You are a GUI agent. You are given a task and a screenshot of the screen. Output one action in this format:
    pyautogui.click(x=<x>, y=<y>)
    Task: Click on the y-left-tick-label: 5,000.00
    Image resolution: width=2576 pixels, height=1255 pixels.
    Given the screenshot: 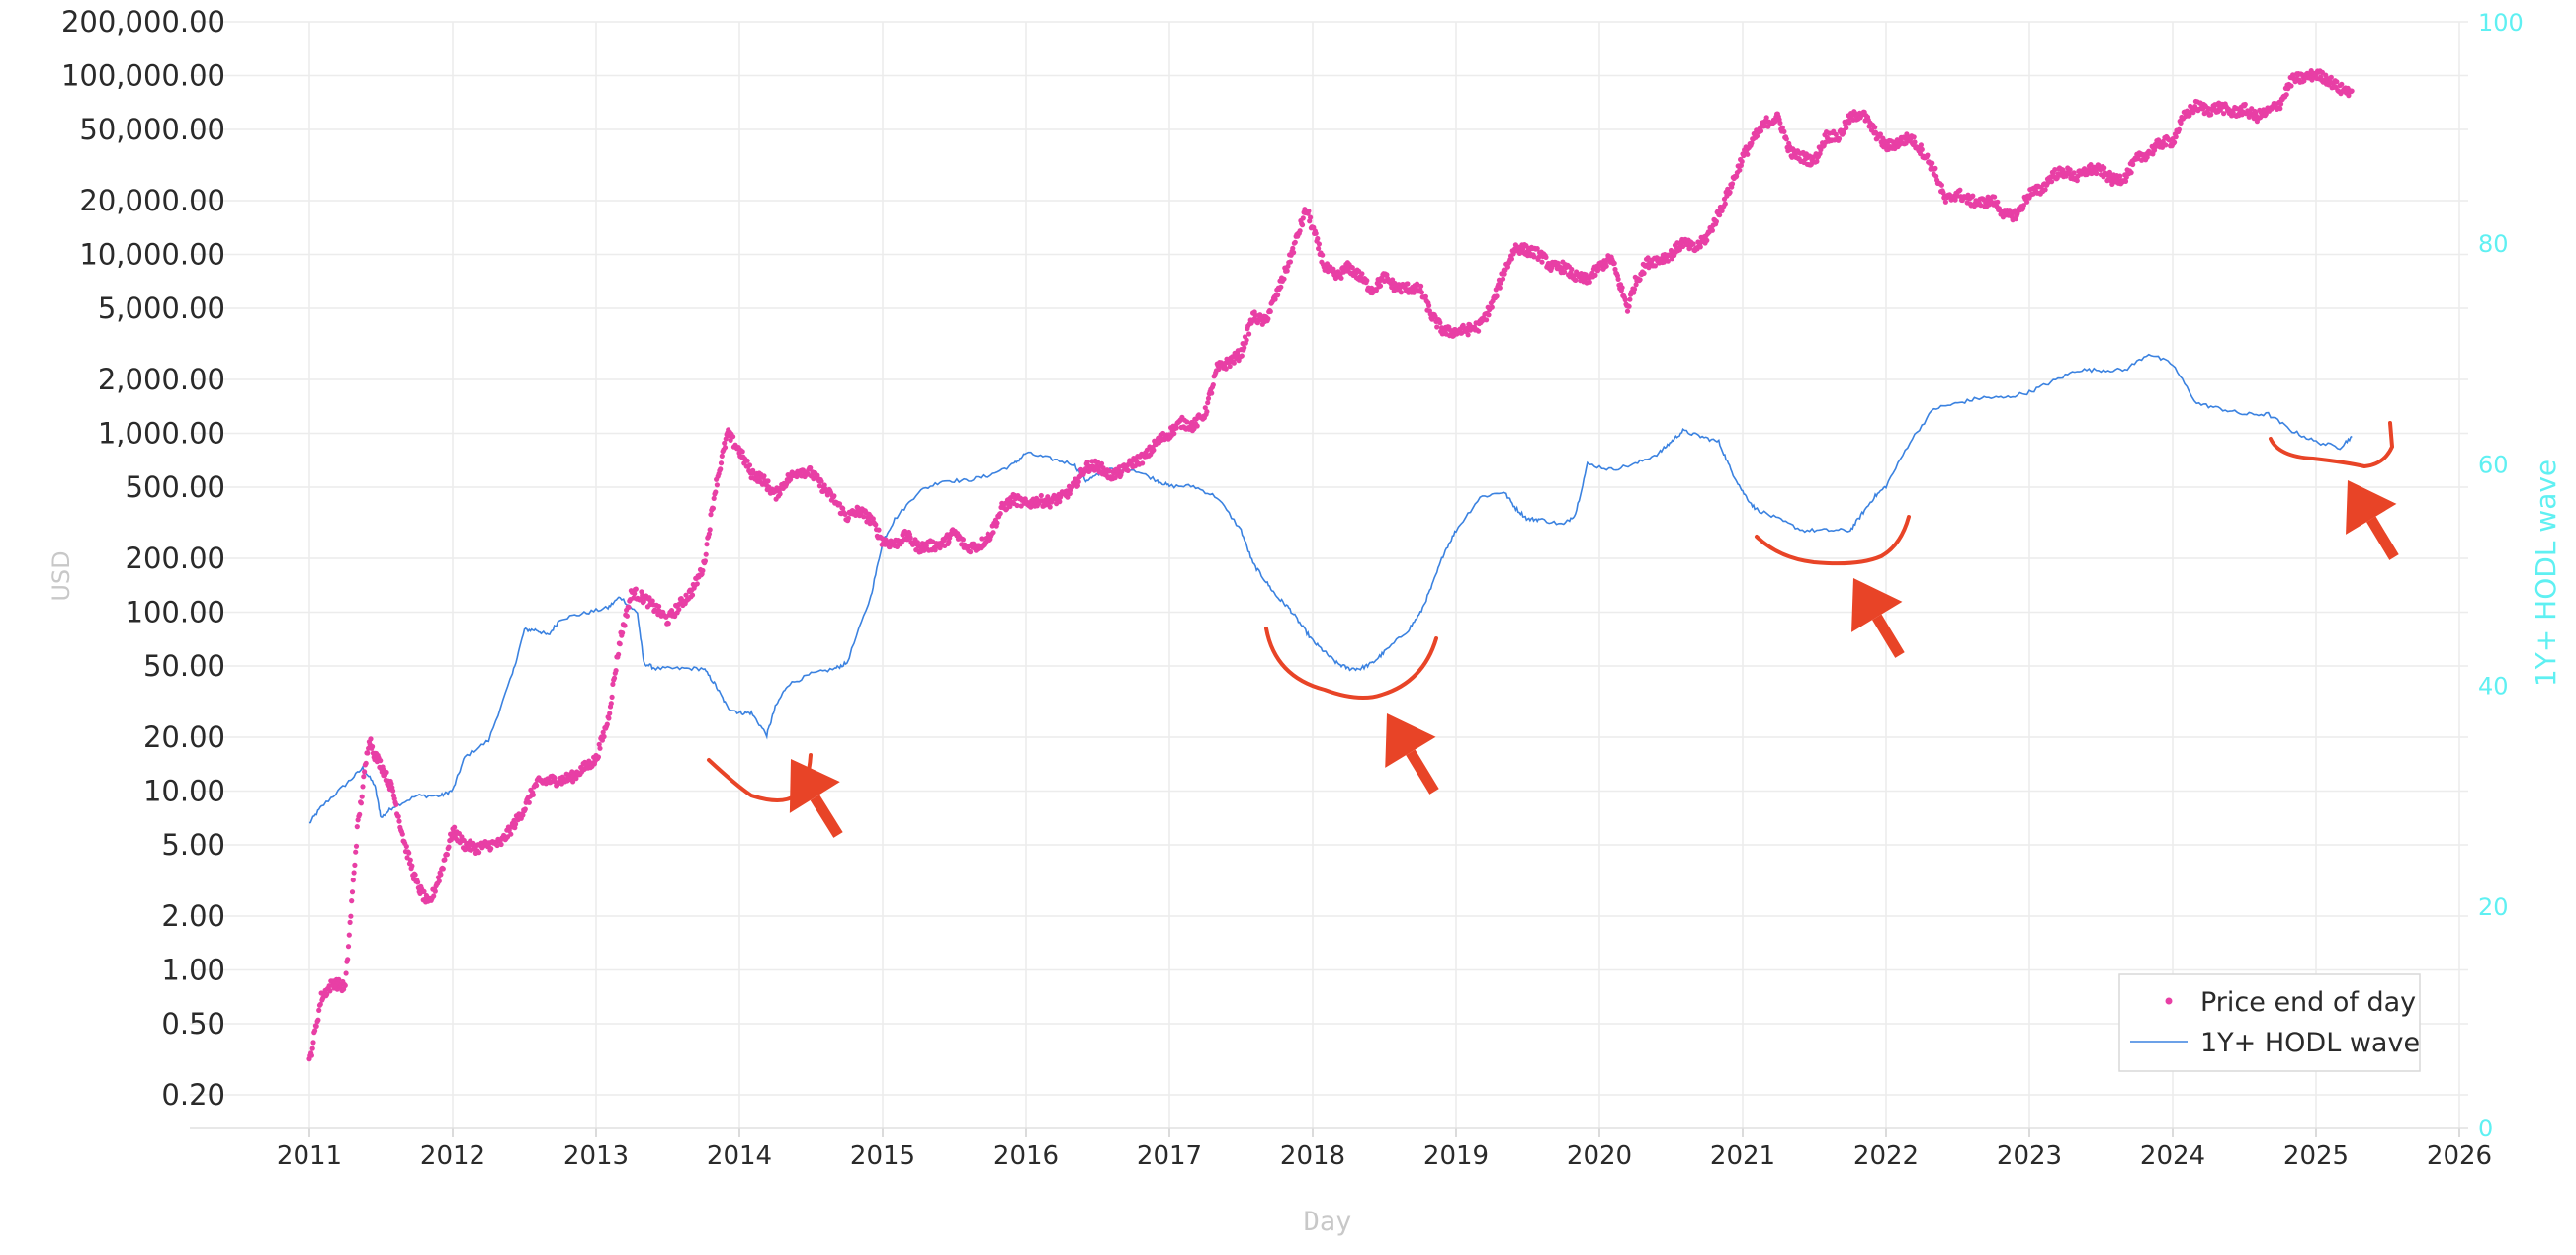 What is the action you would take?
    pyautogui.click(x=161, y=308)
    